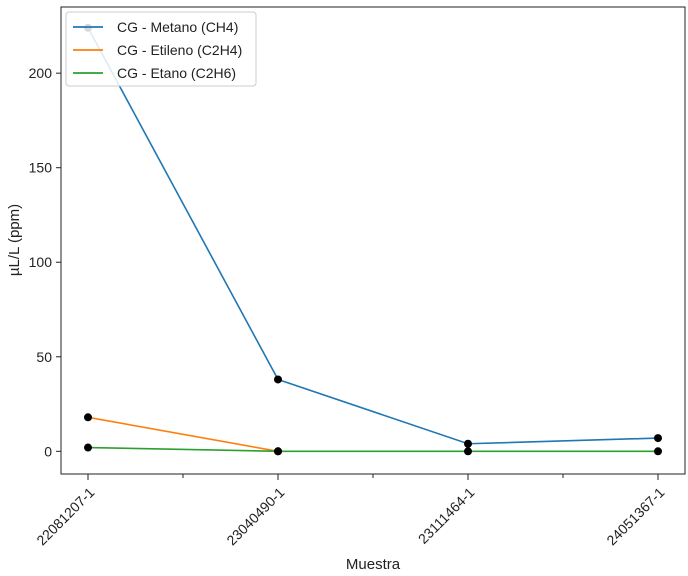 Image resolution: width=688 pixels, height=576 pixels. I want to click on x-tick-label: 23111464-1, so click(446, 515).